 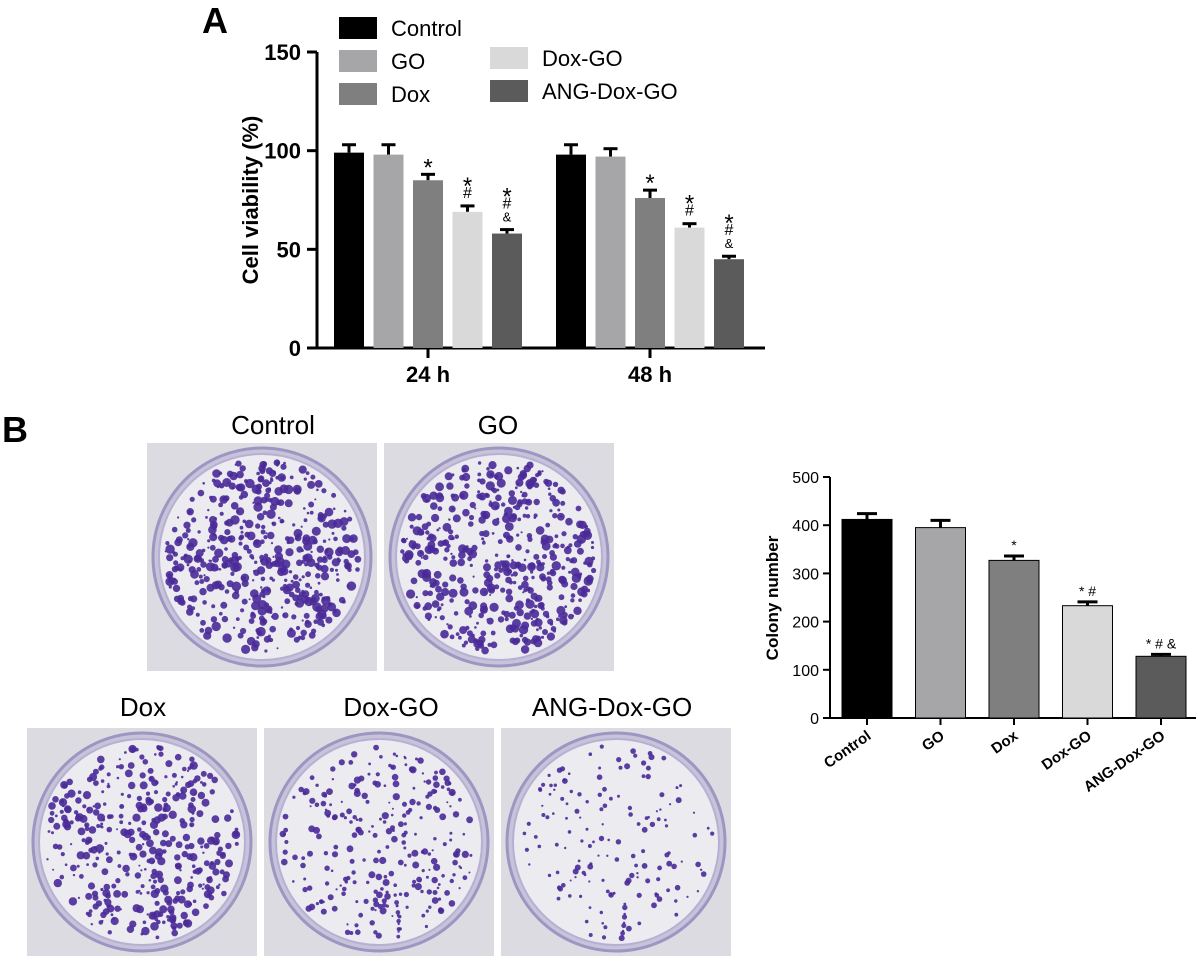 What do you see at coordinates (289, 249) in the screenshot?
I see `y-tick-label: 50` at bounding box center [289, 249].